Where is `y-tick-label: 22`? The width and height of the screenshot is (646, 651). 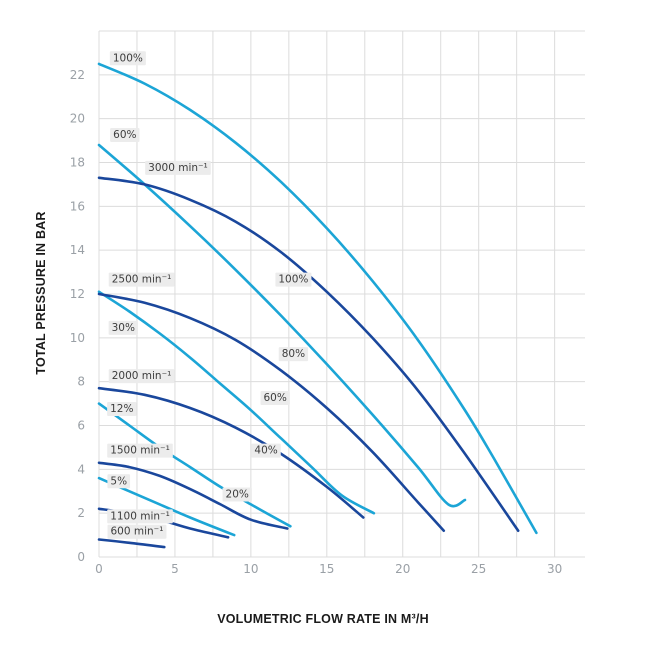 y-tick-label: 22 is located at coordinates (77, 75).